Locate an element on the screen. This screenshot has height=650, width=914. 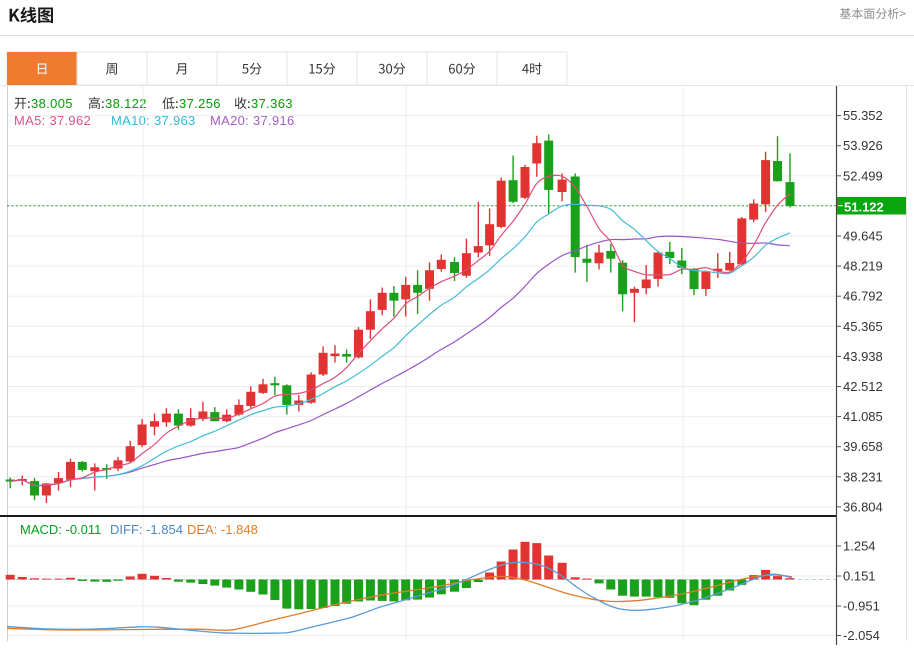
svg-text: 55.352 is located at coordinates (863, 115).